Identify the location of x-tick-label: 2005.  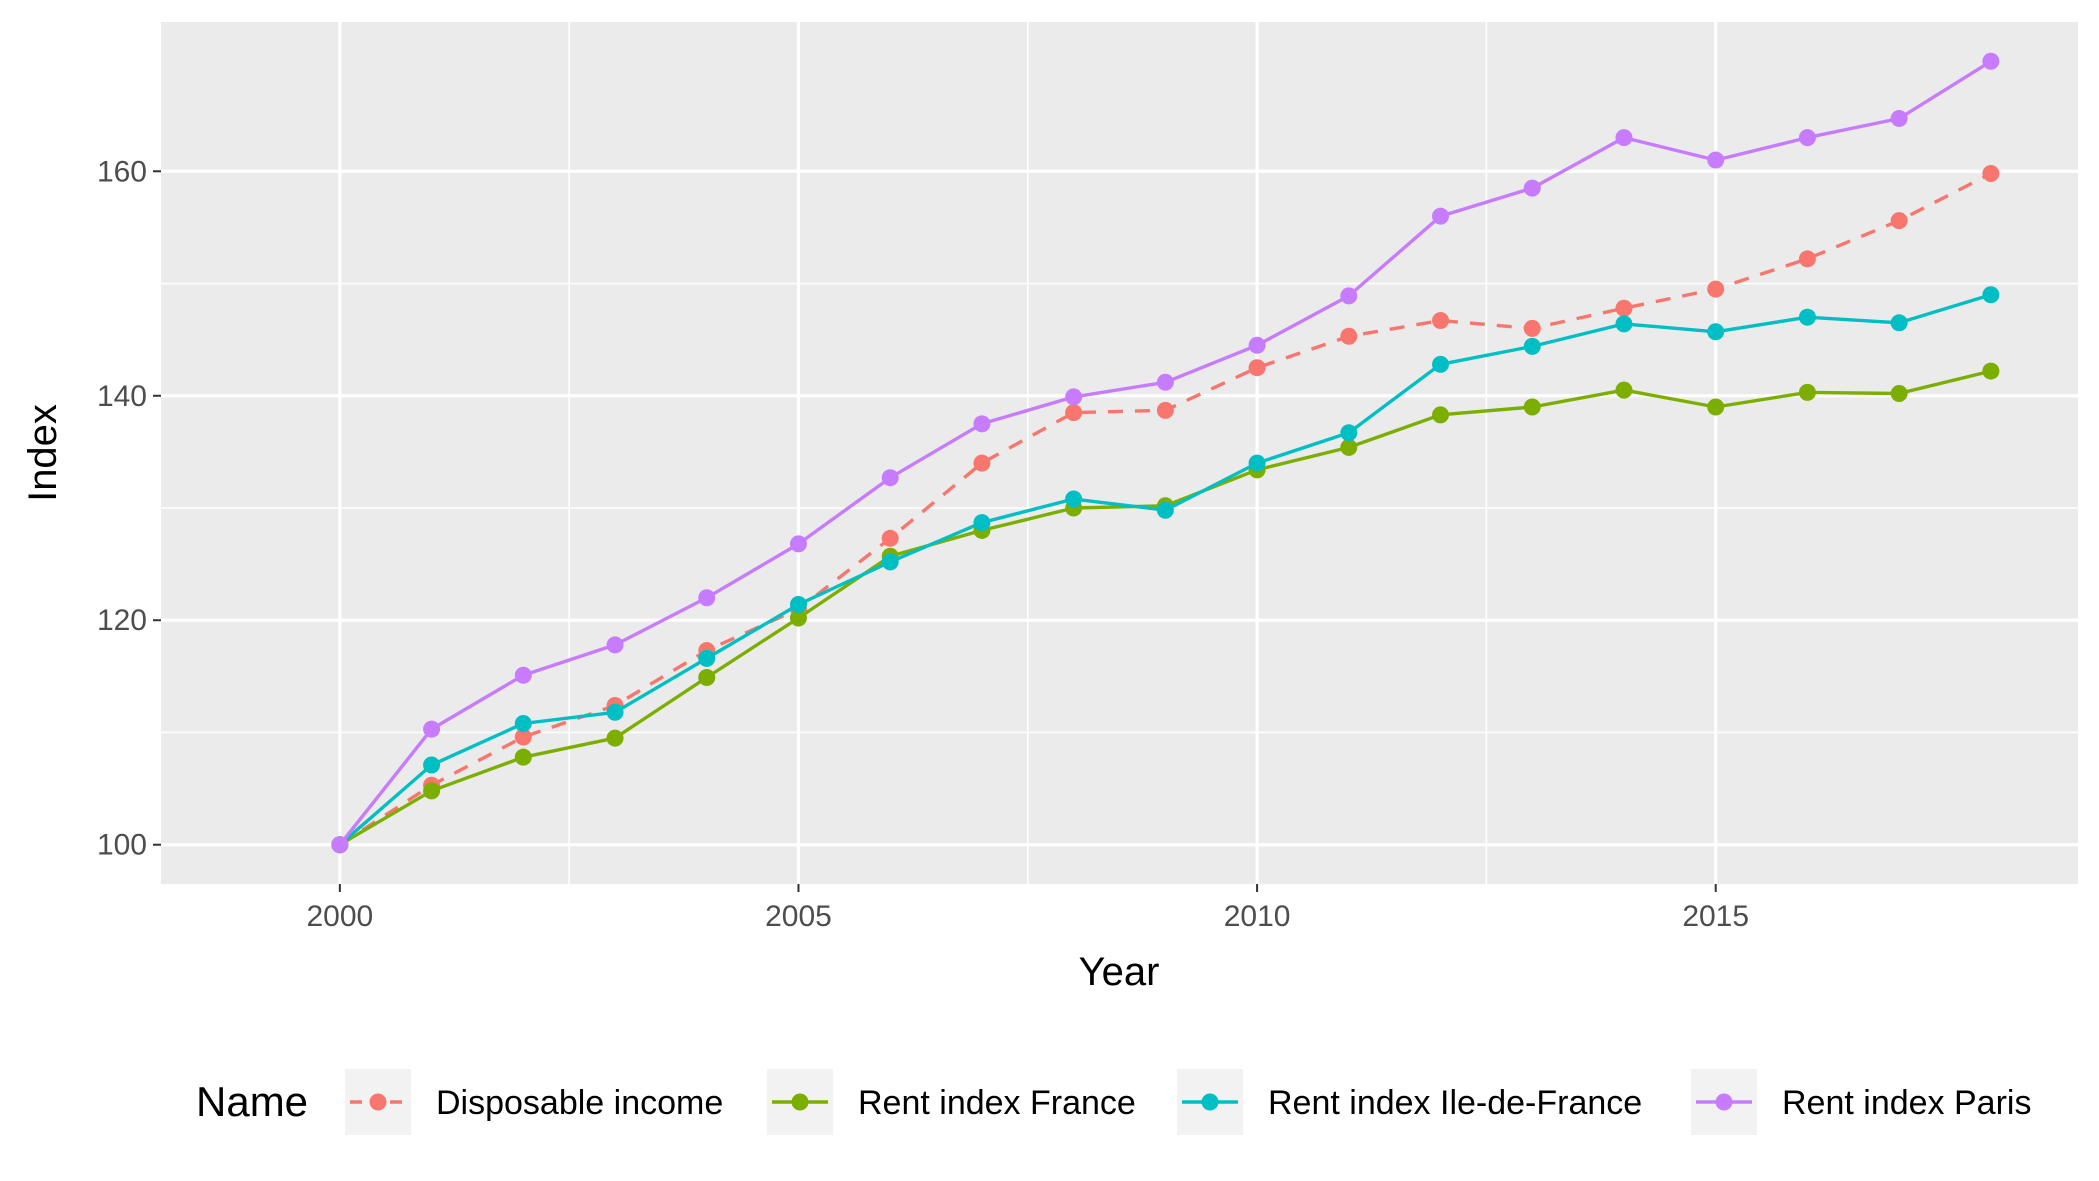
(798, 916).